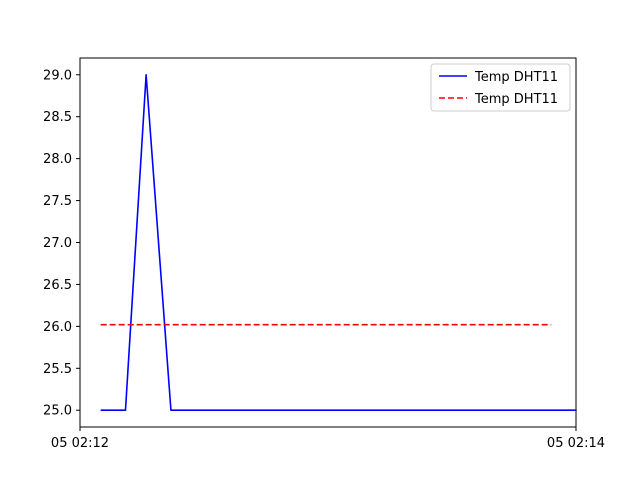  Describe the element at coordinates (57, 327) in the screenshot. I see `y-tick-label: 26.0` at that location.